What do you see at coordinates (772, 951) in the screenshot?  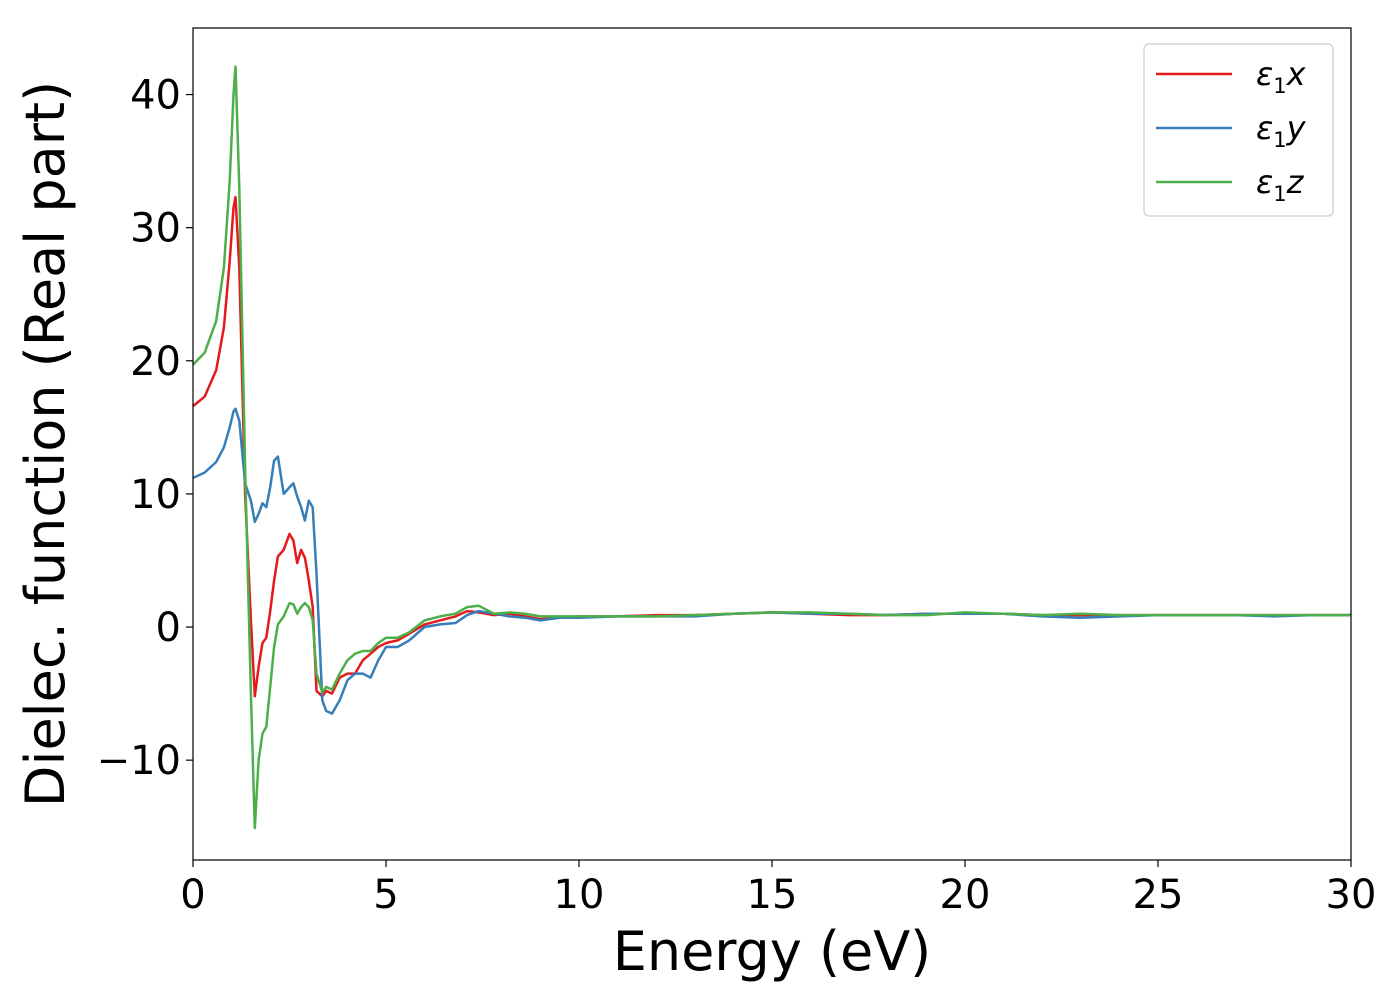 I see `x-axis-label: Energy (eV)` at bounding box center [772, 951].